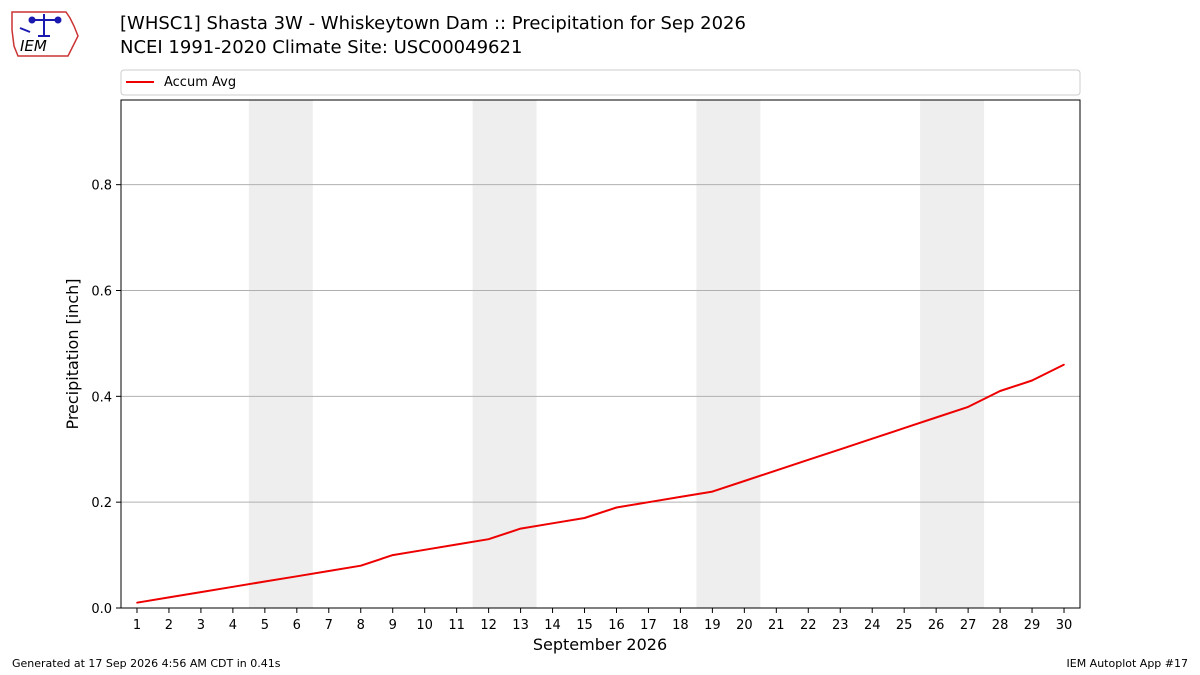  Describe the element at coordinates (201, 625) in the screenshot. I see `x-tick-label: 3` at that location.